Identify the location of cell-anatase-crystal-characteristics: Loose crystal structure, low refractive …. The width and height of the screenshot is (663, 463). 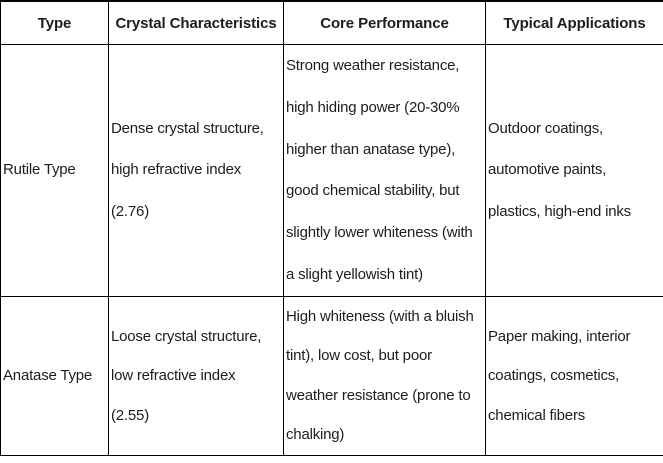
(196, 375).